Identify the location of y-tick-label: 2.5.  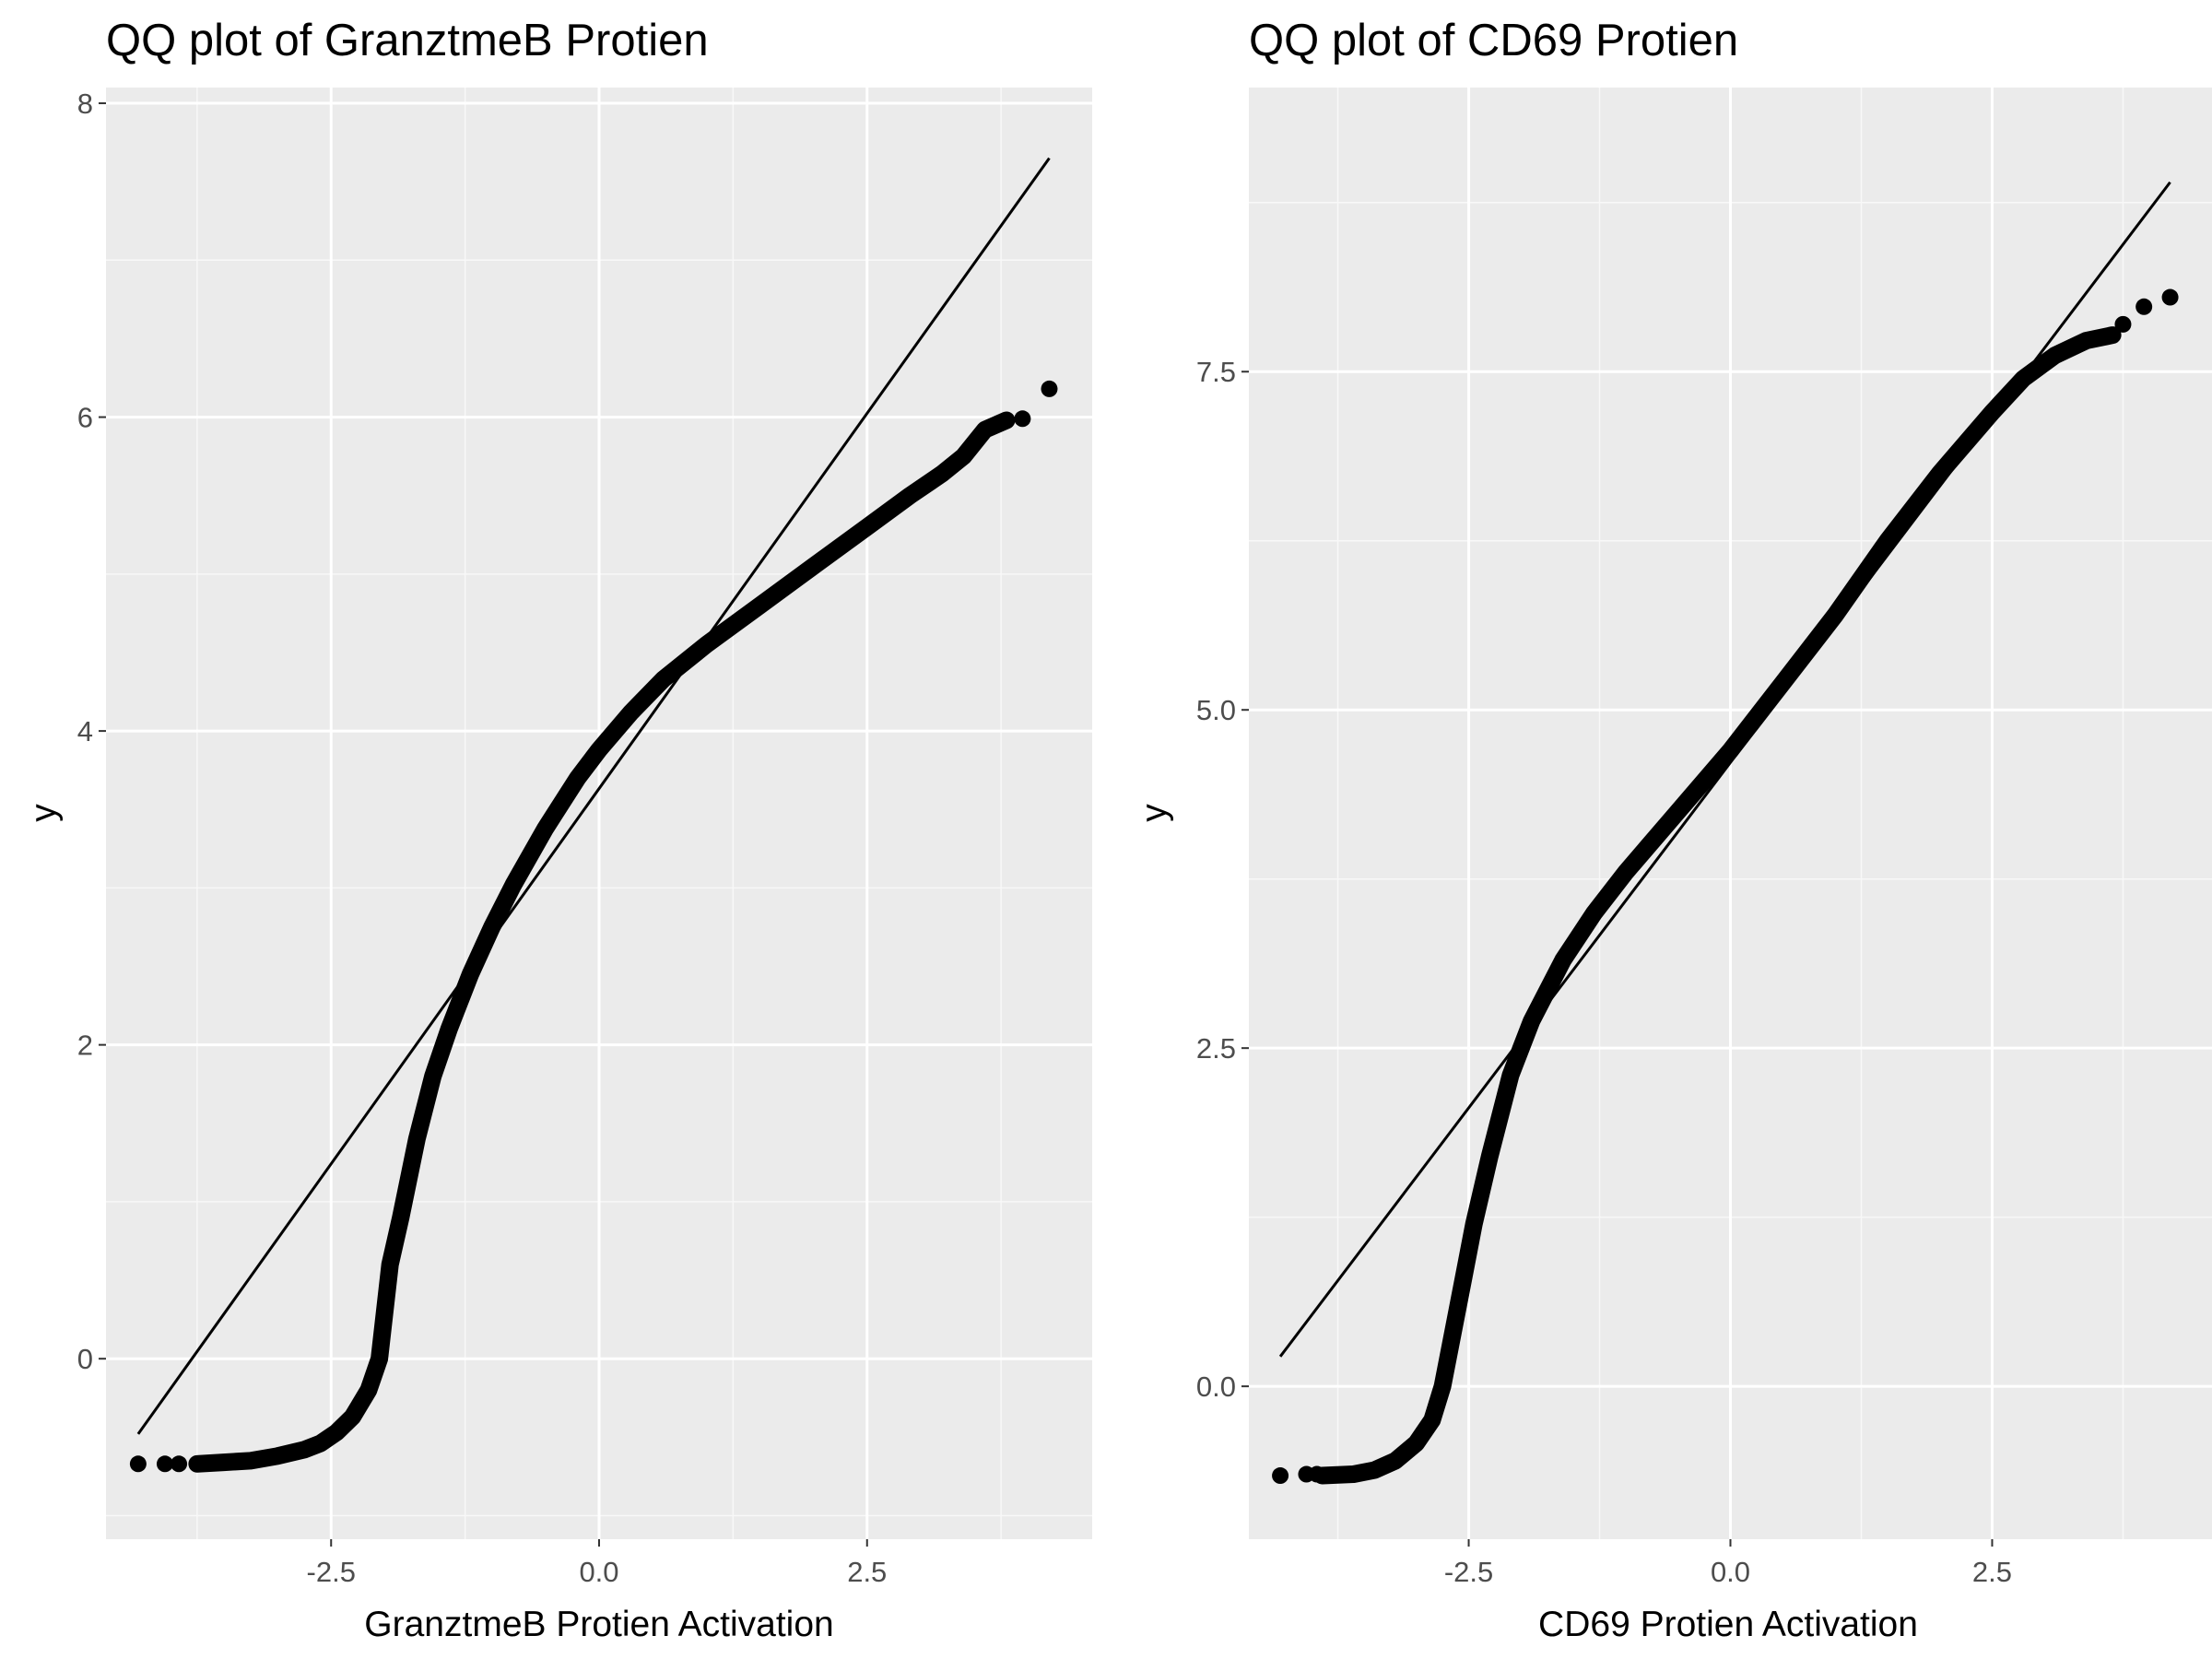
(1216, 1048).